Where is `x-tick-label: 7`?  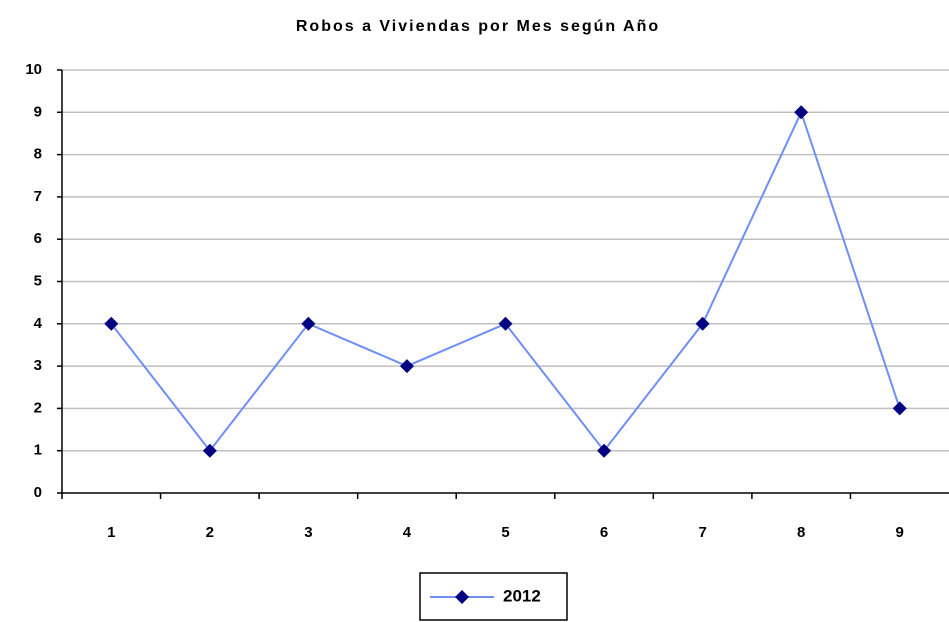
x-tick-label: 7 is located at coordinates (702, 532).